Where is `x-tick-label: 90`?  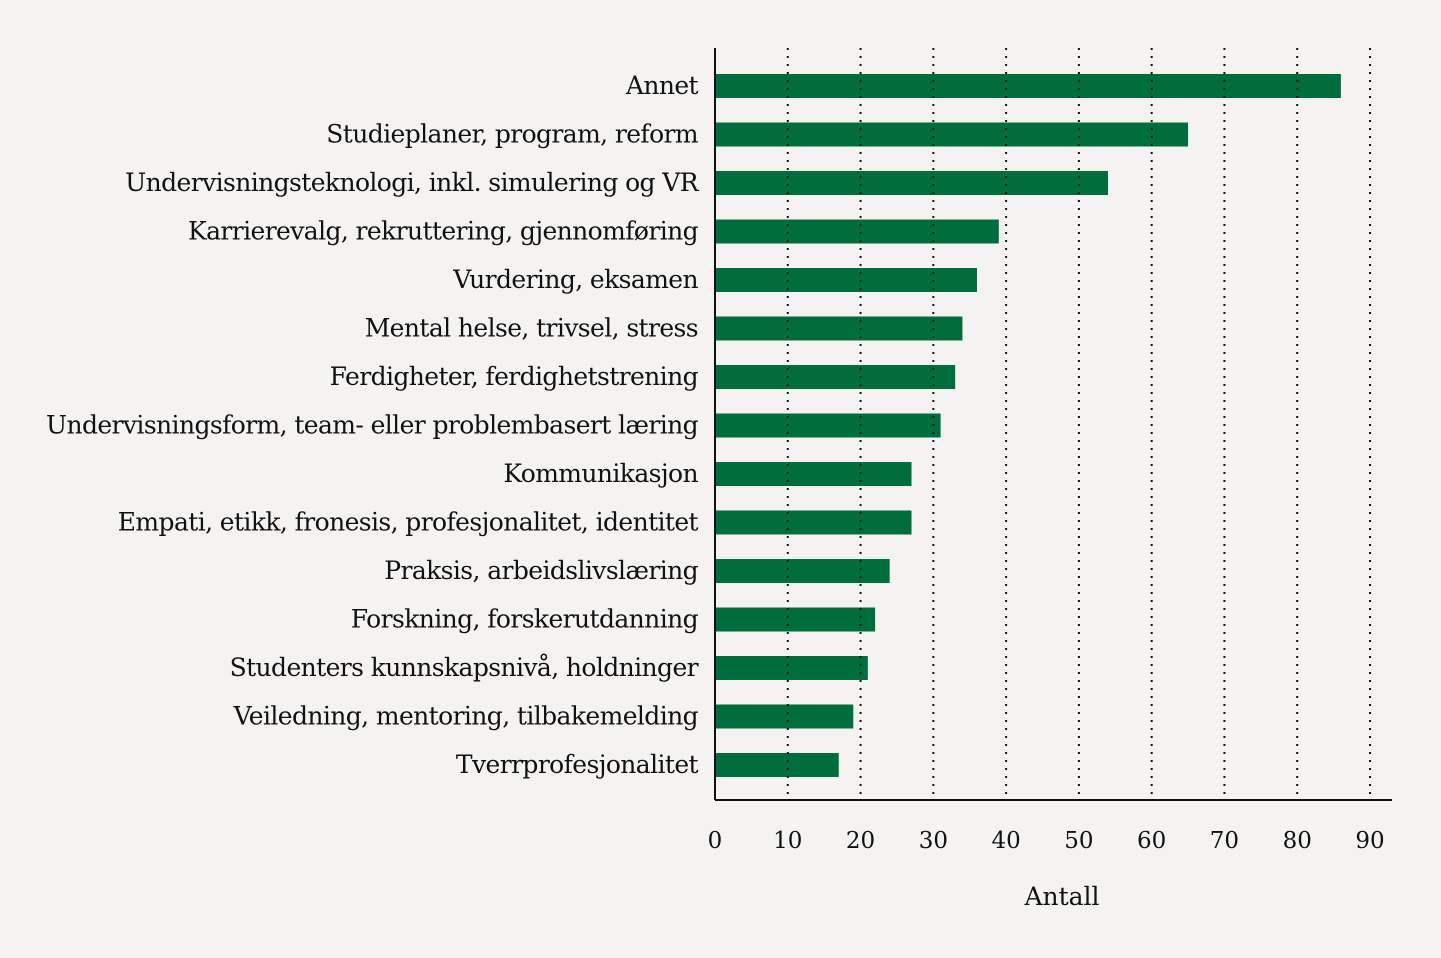
x-tick-label: 90 is located at coordinates (1369, 841).